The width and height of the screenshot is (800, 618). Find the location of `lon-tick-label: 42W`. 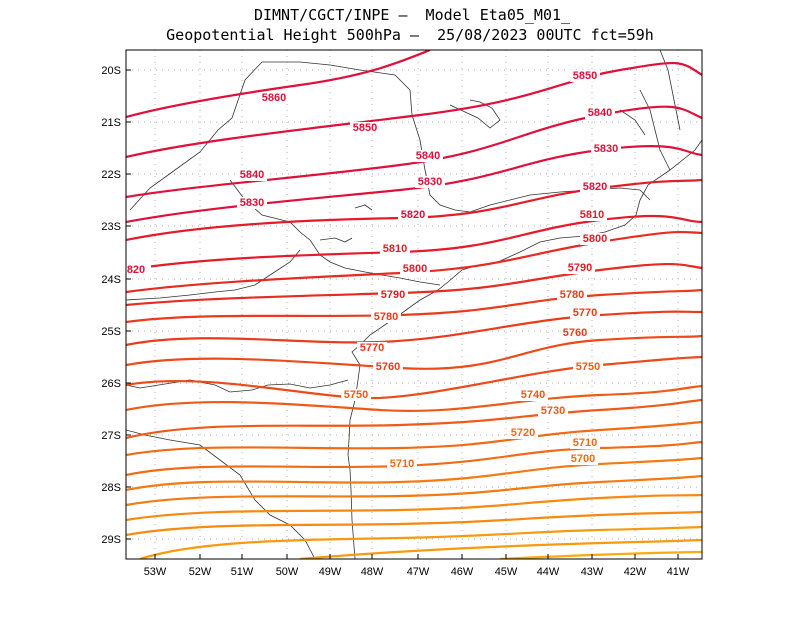

lon-tick-label: 42W is located at coordinates (635, 572).